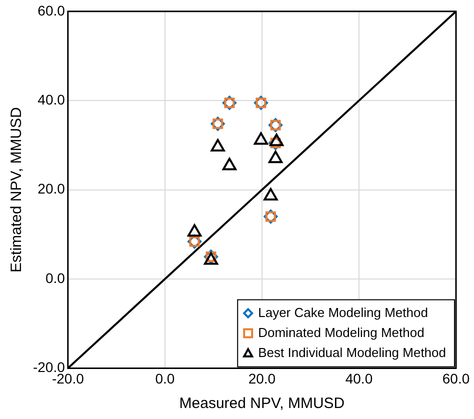 This screenshot has width=474, height=419. I want to click on x-tick-label: 0.0, so click(165, 378).